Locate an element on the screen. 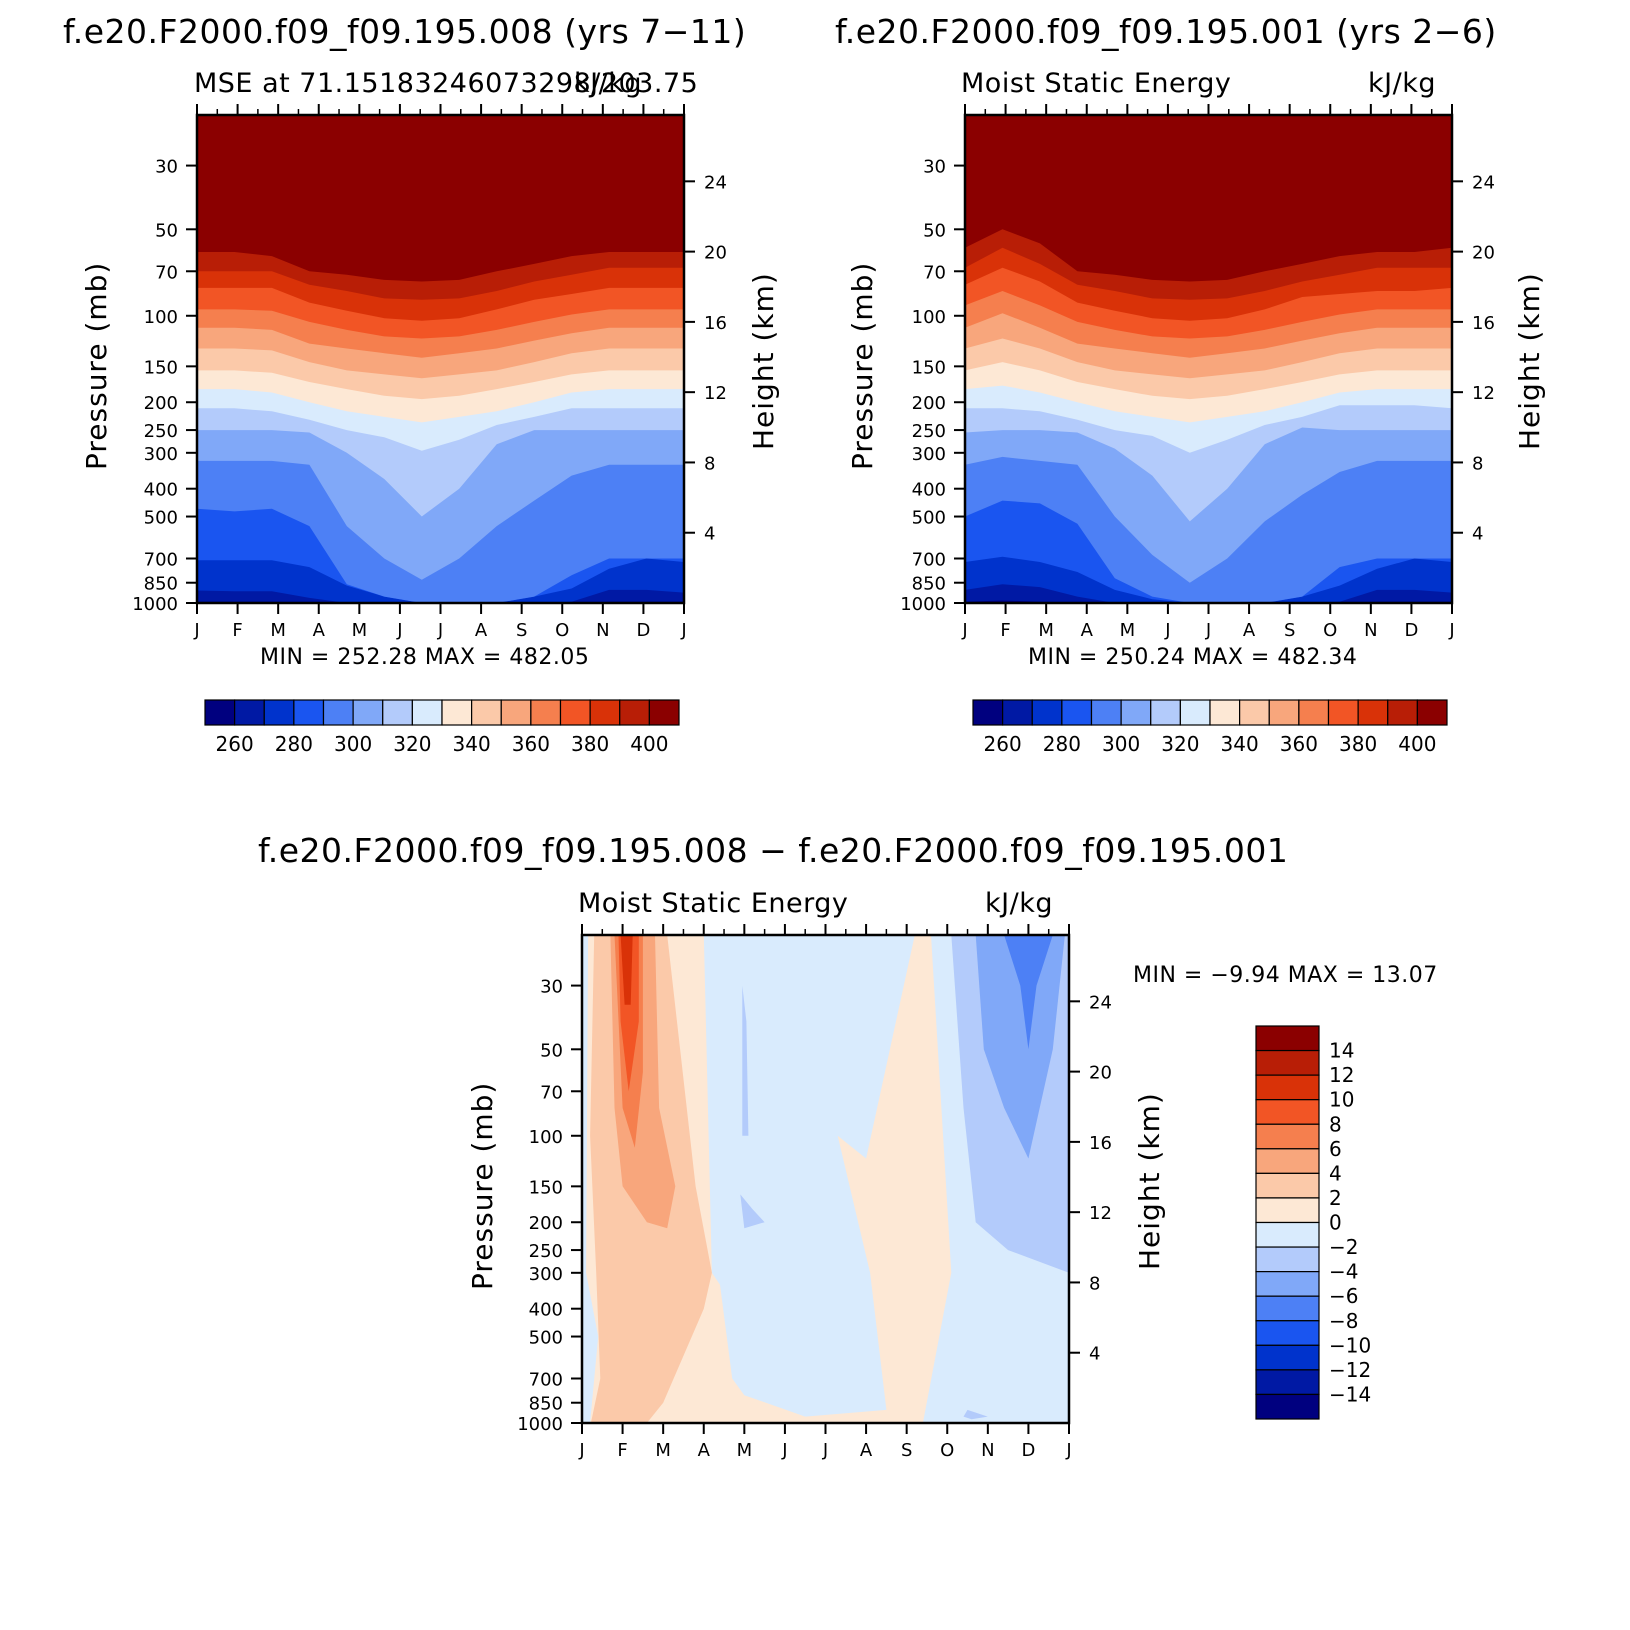  panel2-ytick-label: 1000 is located at coordinates (923, 604).